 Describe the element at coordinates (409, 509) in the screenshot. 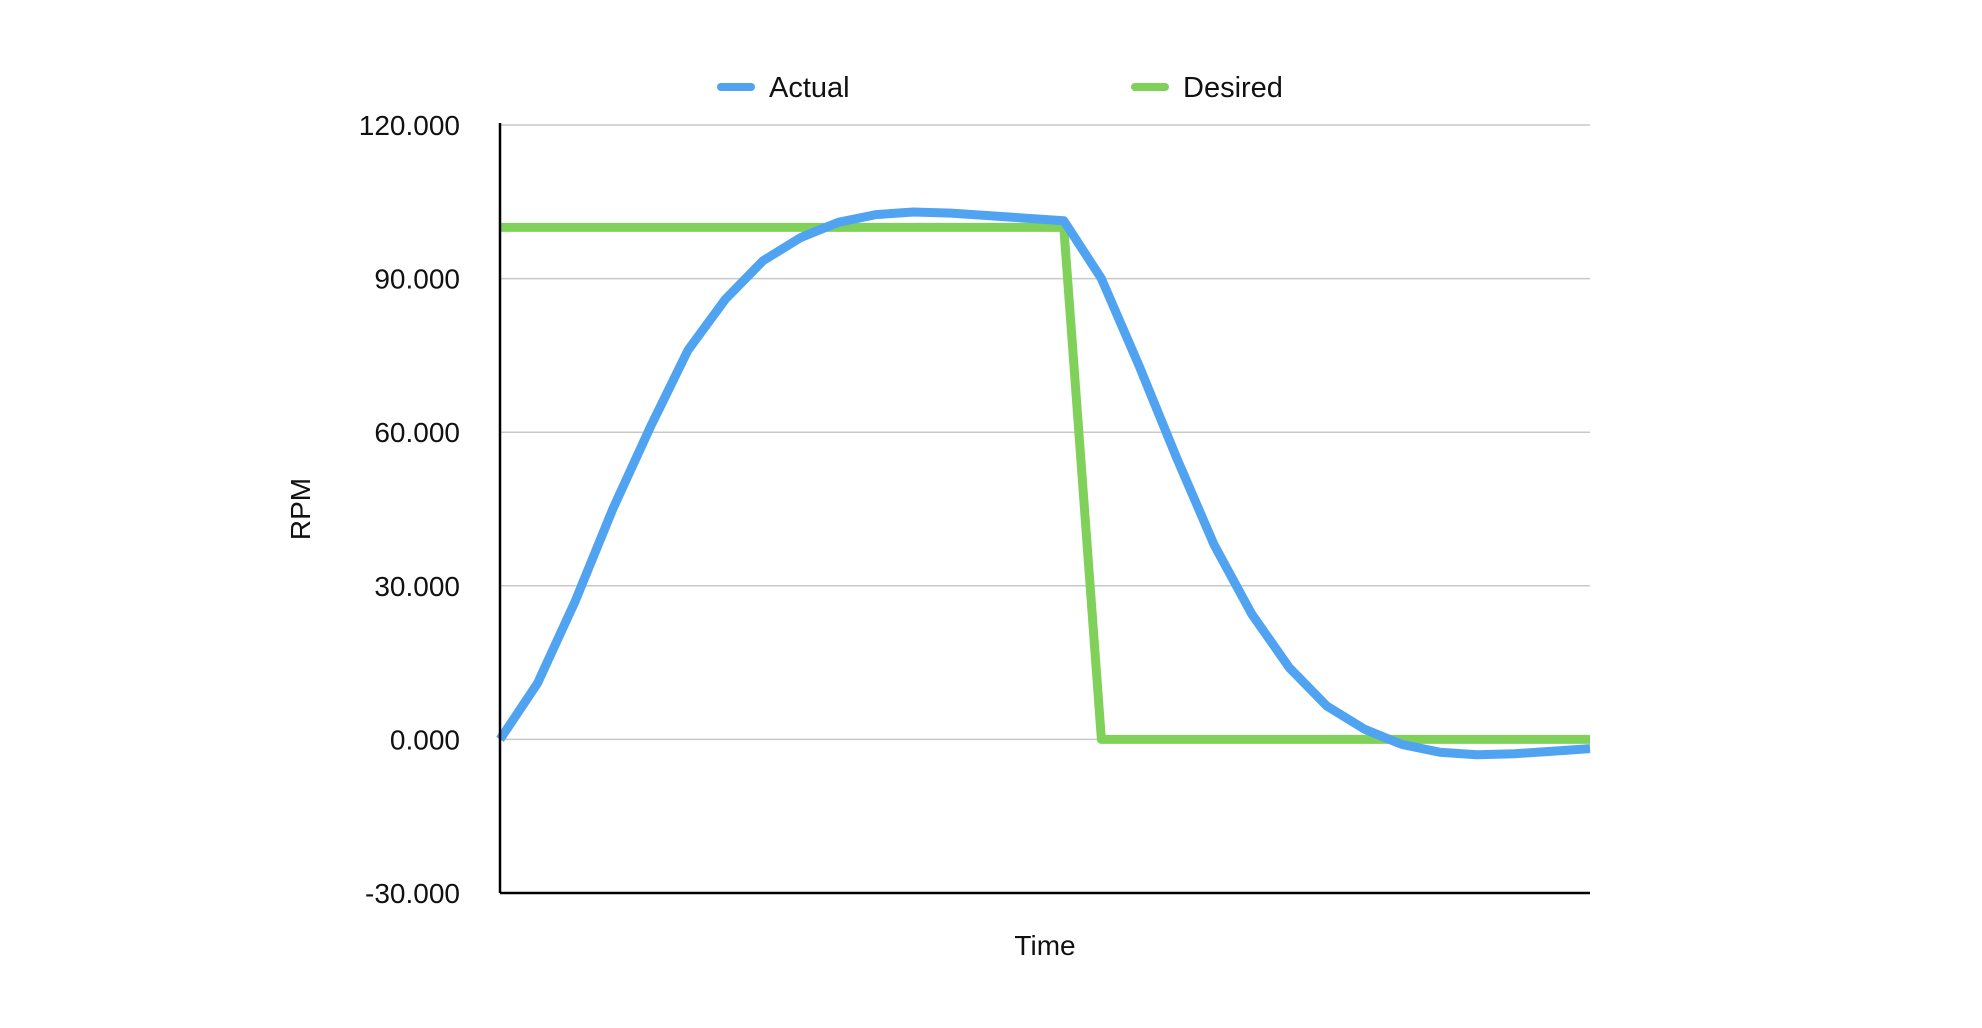

I see `y-tick-labels: -30.000 0.000 30.000 60.000 90.000 120.000` at that location.